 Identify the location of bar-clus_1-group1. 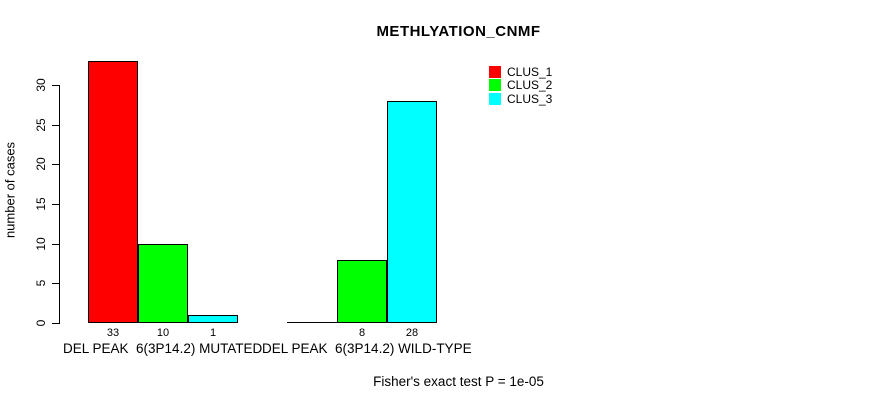
(113, 192).